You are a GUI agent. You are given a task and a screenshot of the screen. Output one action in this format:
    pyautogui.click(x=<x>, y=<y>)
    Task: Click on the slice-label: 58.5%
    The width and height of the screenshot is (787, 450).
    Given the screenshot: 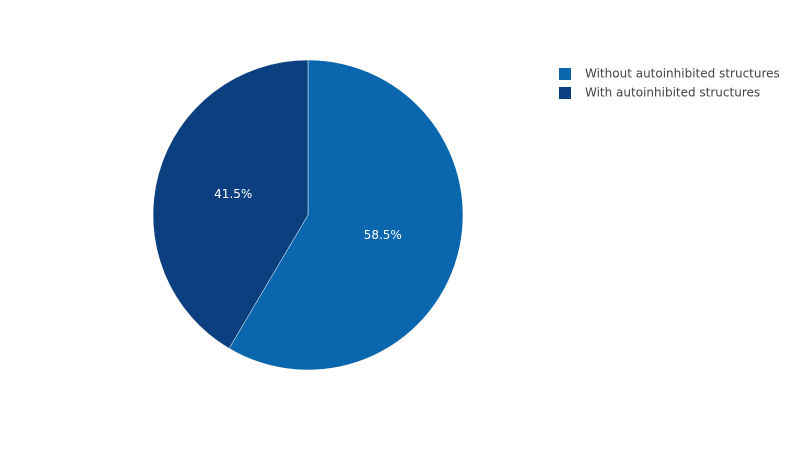 What is the action you would take?
    pyautogui.click(x=383, y=235)
    